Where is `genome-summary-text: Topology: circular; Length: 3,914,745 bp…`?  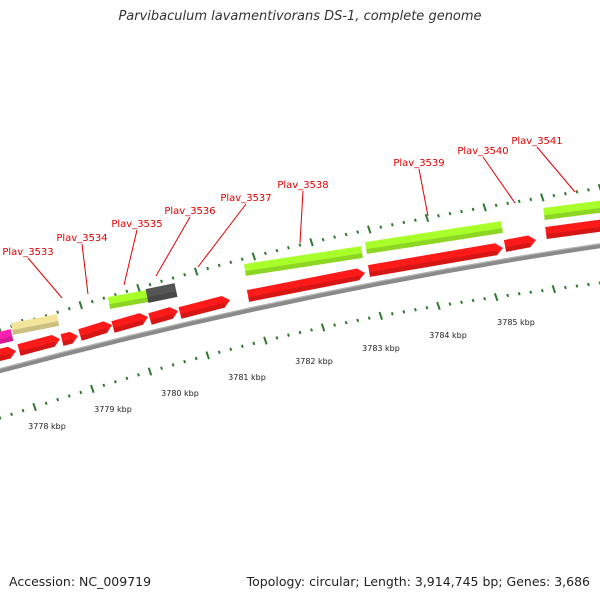 genome-summary-text: Topology: circular; Length: 3,914,745 bp… is located at coordinates (418, 581).